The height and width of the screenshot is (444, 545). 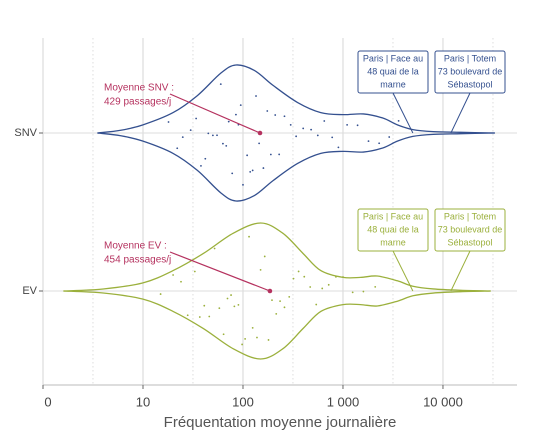 I want to click on violin-lower, so click(x=296, y=167).